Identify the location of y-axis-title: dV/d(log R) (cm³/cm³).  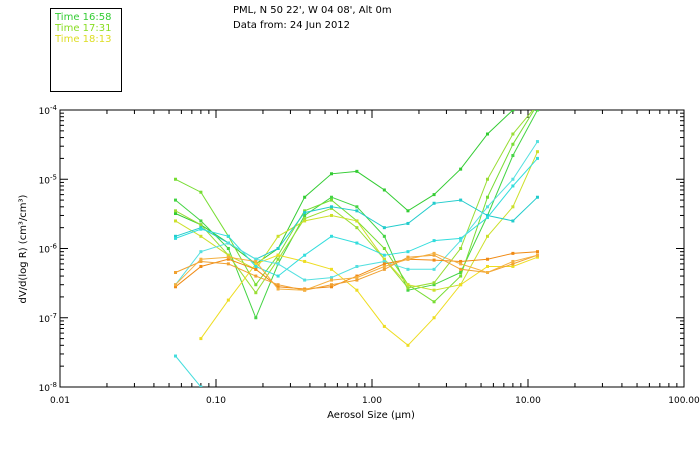
(23, 248).